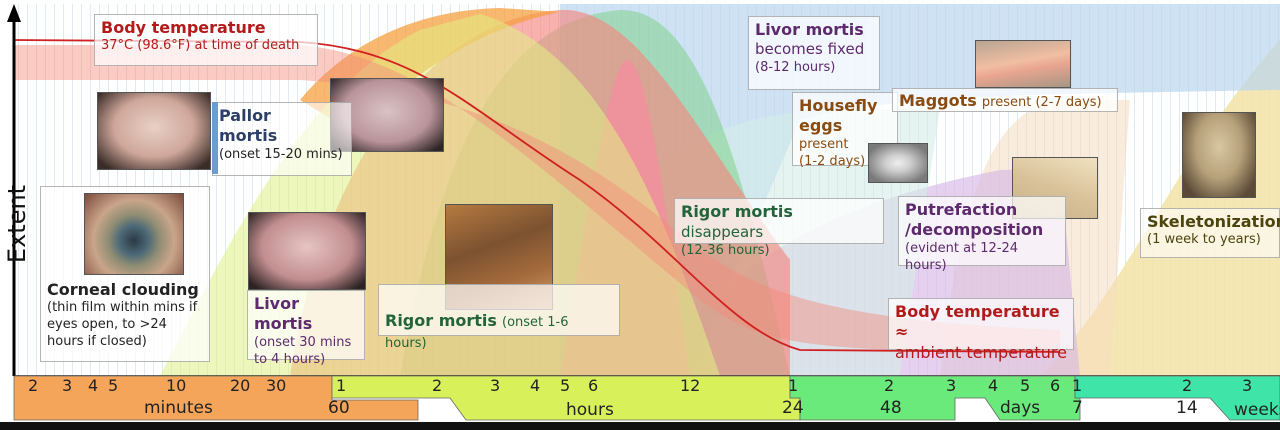 The width and height of the screenshot is (1280, 430). Describe the element at coordinates (891, 408) in the screenshot. I see `hours-end2-label: 48` at that location.